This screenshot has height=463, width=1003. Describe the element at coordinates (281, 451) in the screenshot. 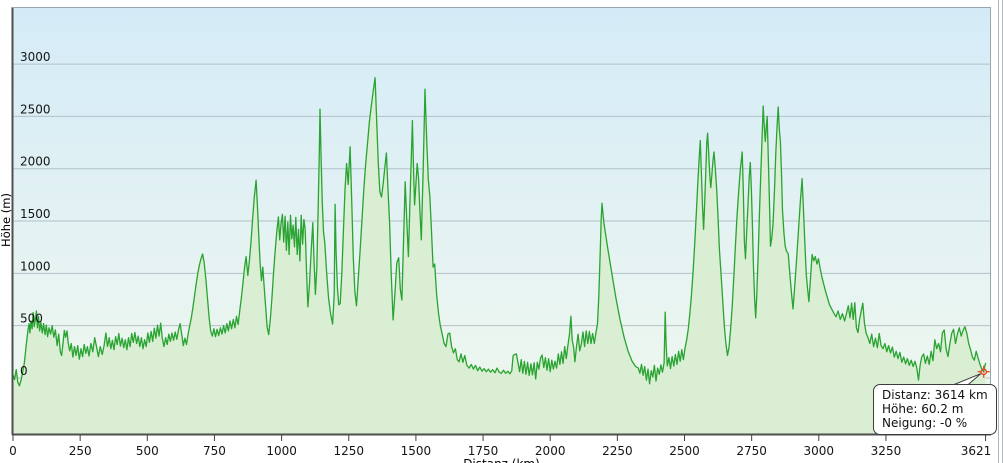

I see `x-tick-label-1000: 1000` at that location.